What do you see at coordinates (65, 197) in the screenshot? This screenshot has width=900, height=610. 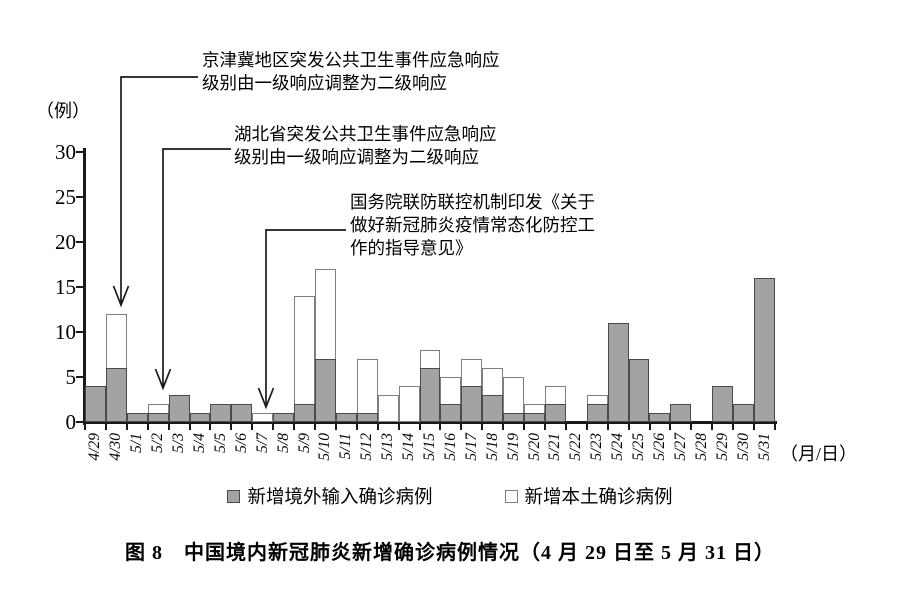 I see `y-axis-label-25: 25` at bounding box center [65, 197].